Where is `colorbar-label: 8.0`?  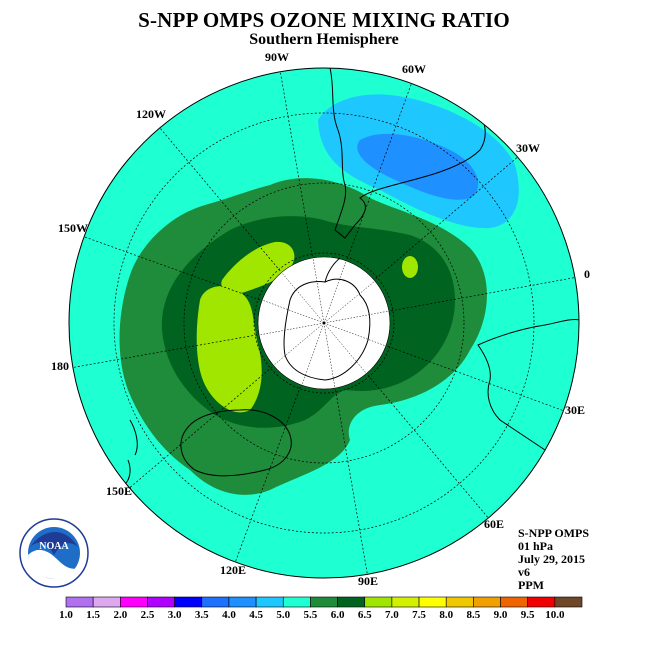 colorbar-label: 8.0 is located at coordinates (446, 615).